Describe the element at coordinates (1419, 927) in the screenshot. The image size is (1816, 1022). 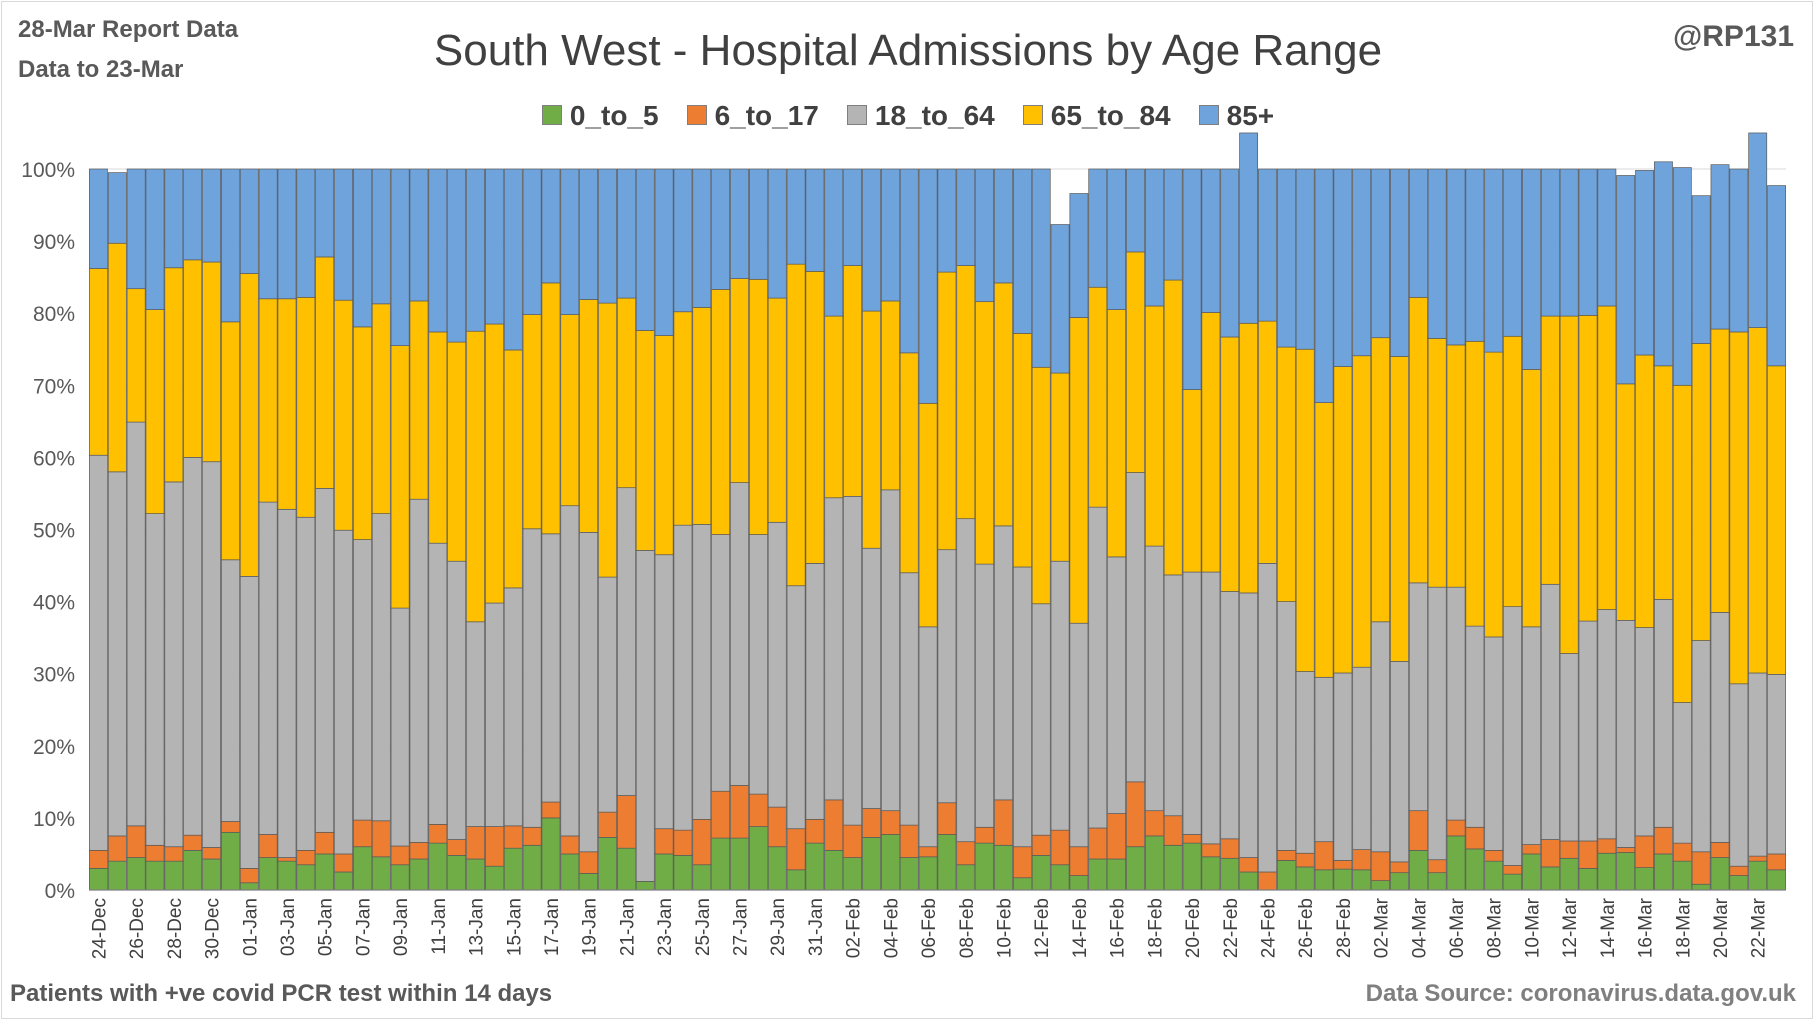
I see `x-tick-label: 04-Mar` at that location.